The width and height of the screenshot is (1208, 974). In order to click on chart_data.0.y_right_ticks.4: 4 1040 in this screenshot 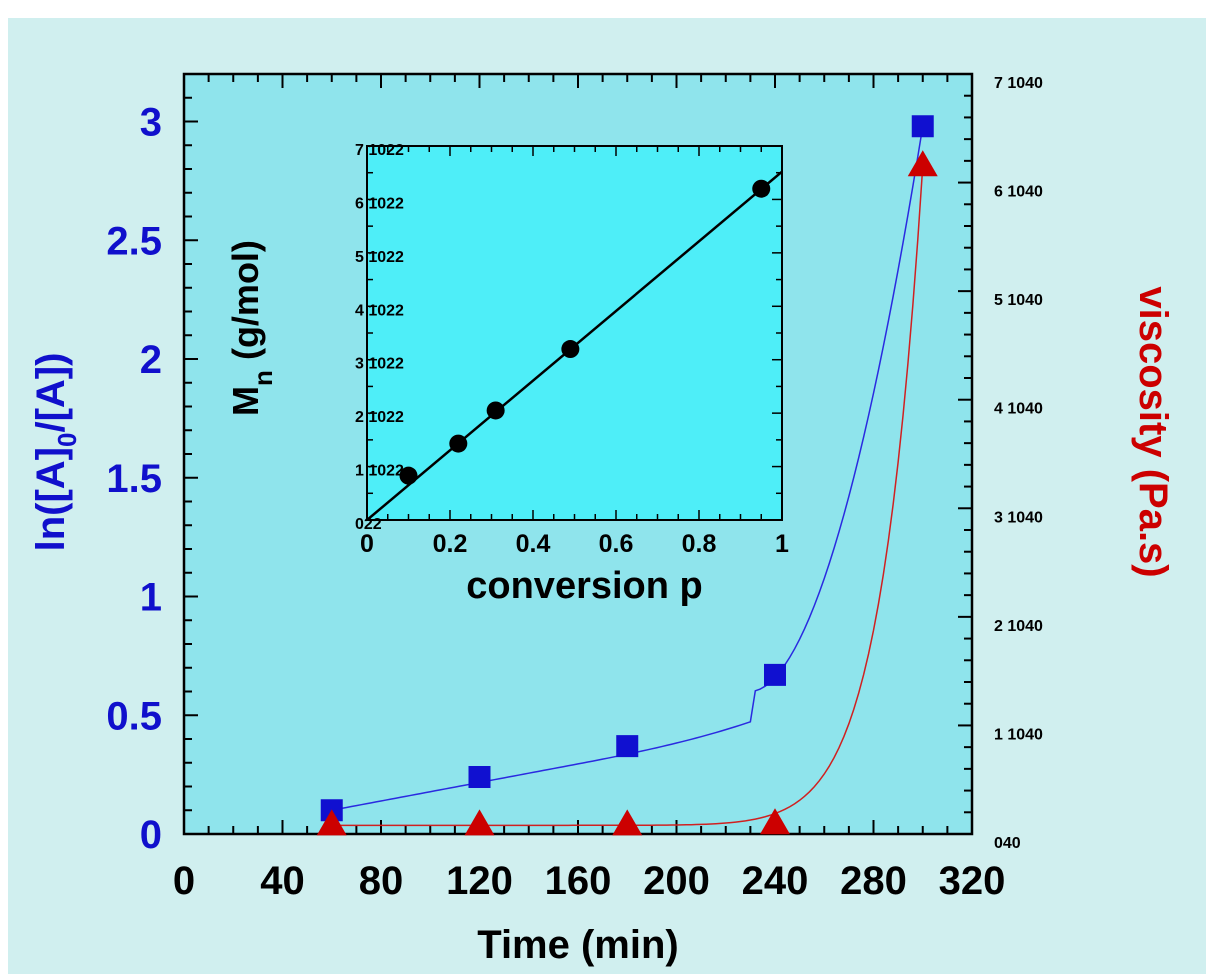, I will do `click(1018, 409)`.